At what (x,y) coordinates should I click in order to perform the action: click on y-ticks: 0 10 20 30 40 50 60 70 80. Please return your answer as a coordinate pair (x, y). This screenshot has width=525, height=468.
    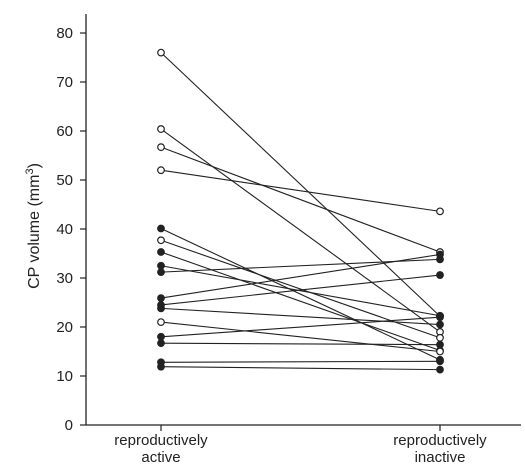
    Looking at the image, I should click on (71, 229).